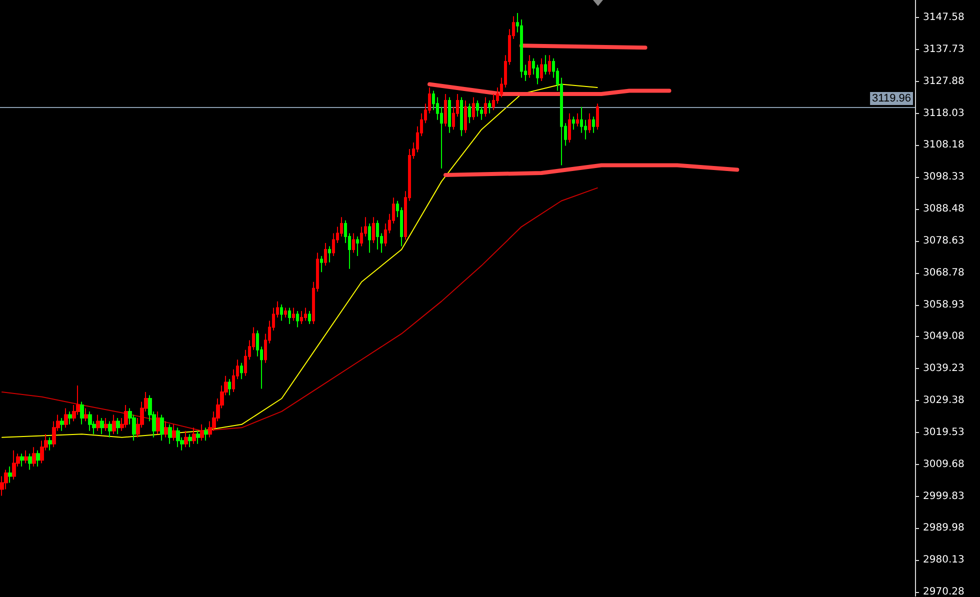 The height and width of the screenshot is (597, 980). I want to click on y-tick-label: 3049.08, so click(943, 336).